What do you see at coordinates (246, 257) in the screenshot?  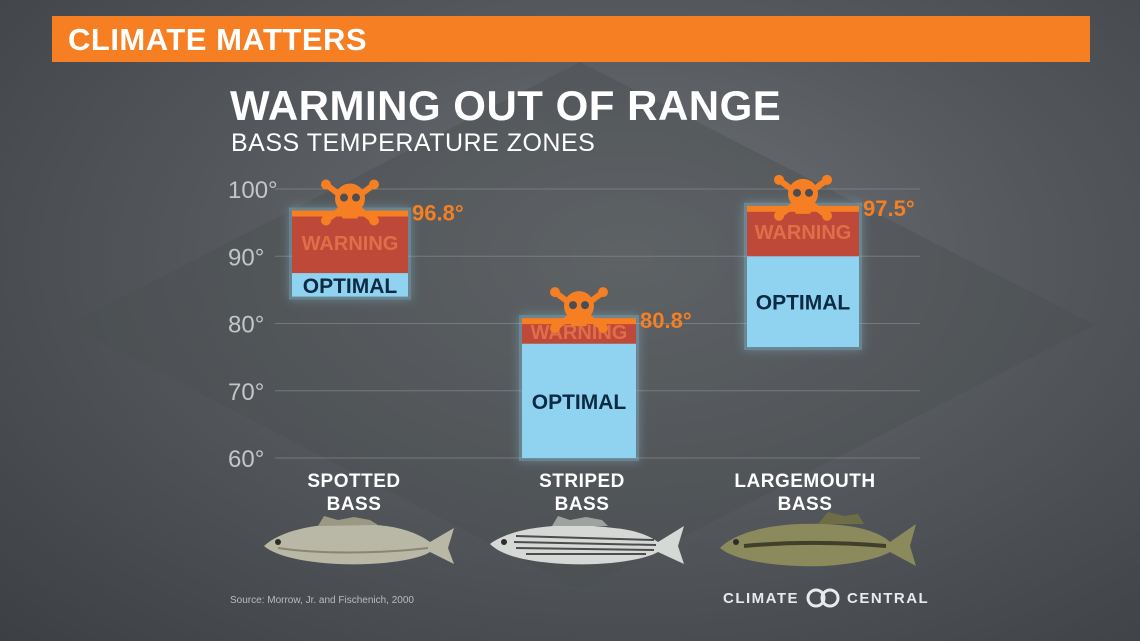 I see `y-tick-label: 90°` at bounding box center [246, 257].